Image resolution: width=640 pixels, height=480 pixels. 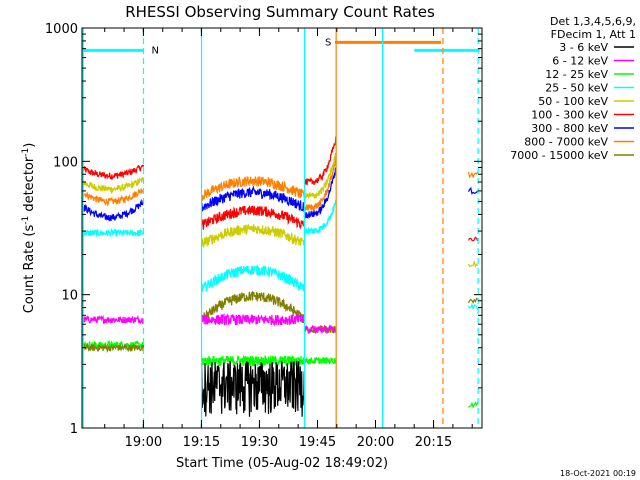 I want to click on x-tick-label: 19:00, so click(x=143, y=442).